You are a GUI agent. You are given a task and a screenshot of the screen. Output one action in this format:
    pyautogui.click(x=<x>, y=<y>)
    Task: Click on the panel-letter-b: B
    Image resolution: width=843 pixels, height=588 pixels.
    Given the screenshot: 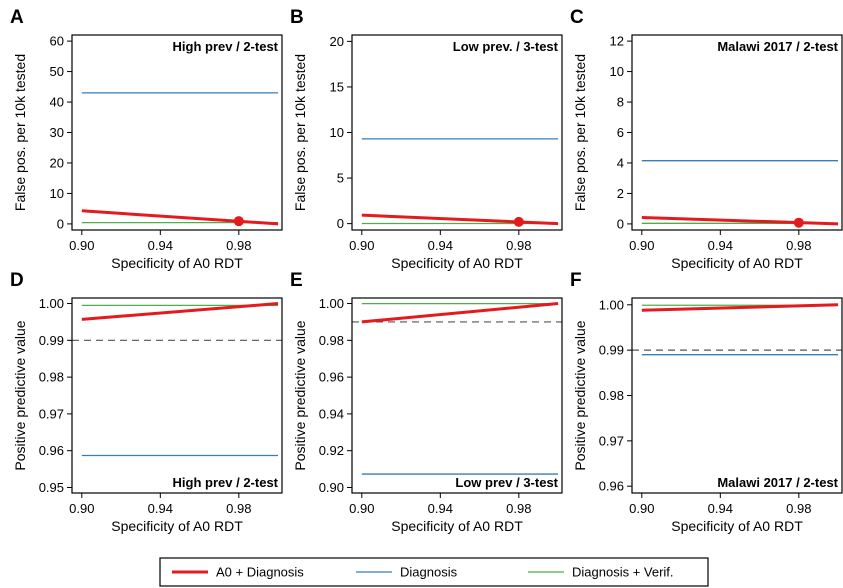 What is the action you would take?
    pyautogui.click(x=297, y=17)
    